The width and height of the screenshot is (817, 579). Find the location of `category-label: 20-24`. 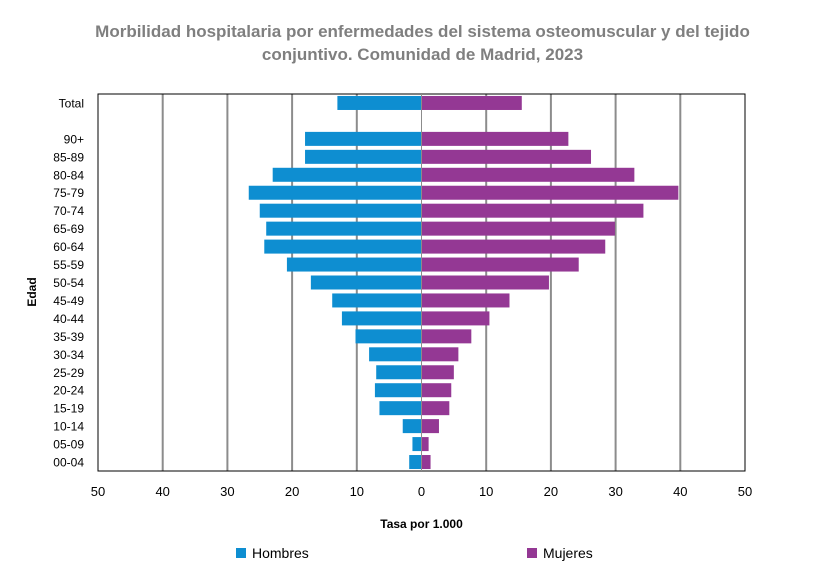

category-label: 20-24 is located at coordinates (68, 391).